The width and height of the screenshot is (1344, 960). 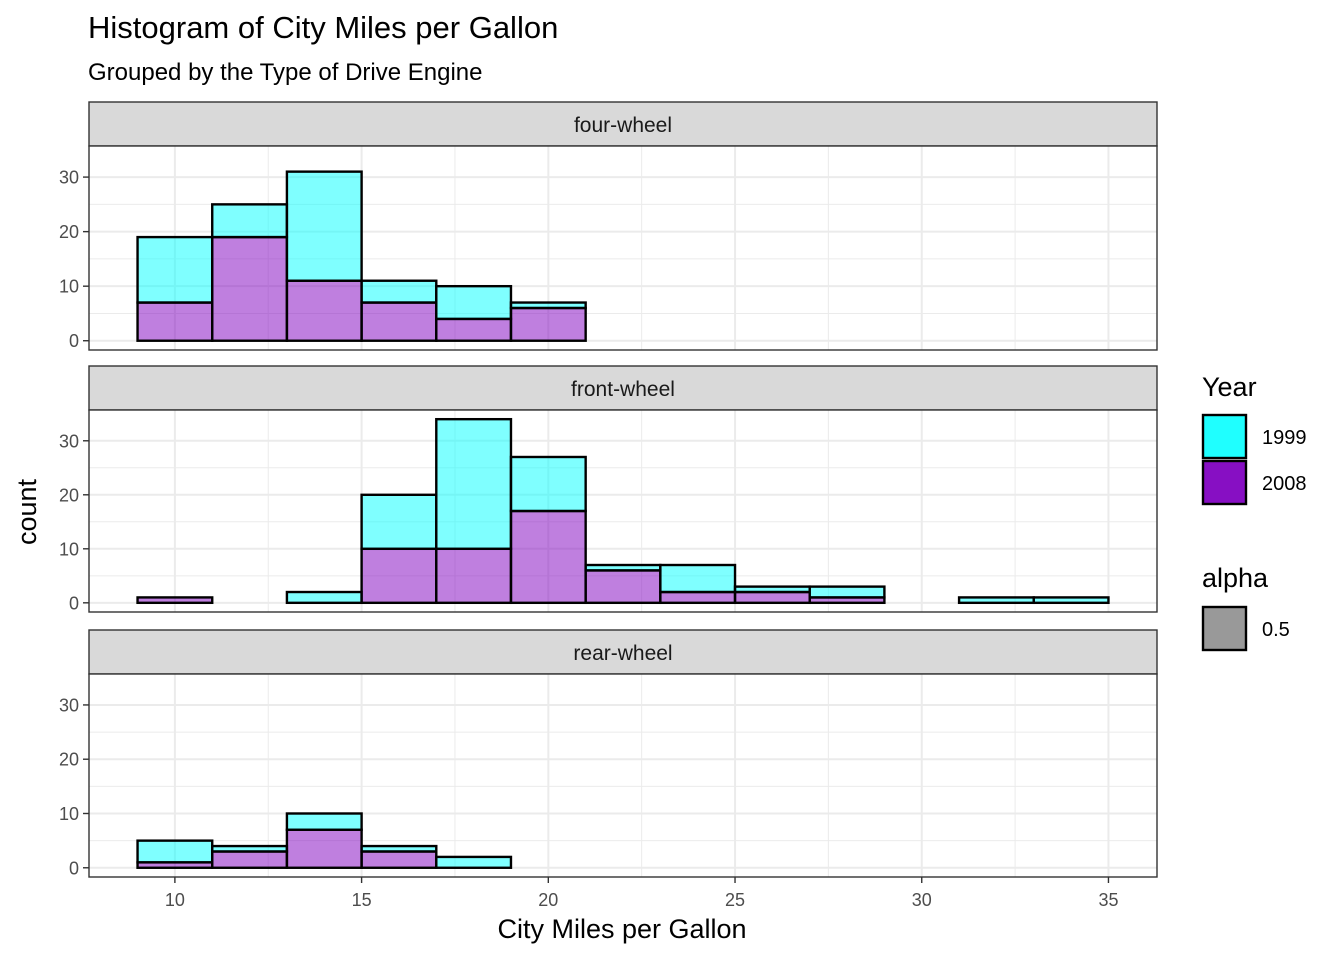 What do you see at coordinates (1254, 512) in the screenshot?
I see `legend: Year 1999 2008 alpha 0.5` at bounding box center [1254, 512].